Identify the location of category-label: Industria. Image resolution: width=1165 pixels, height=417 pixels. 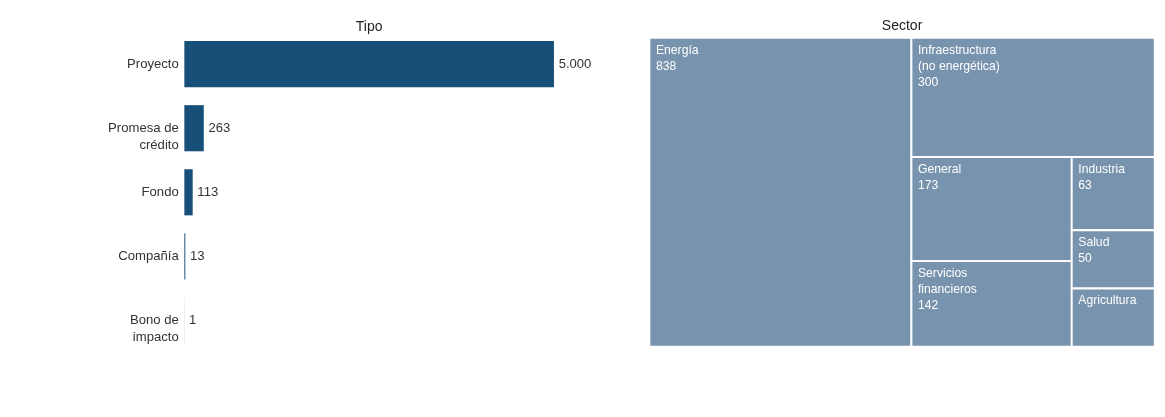
(1102, 168).